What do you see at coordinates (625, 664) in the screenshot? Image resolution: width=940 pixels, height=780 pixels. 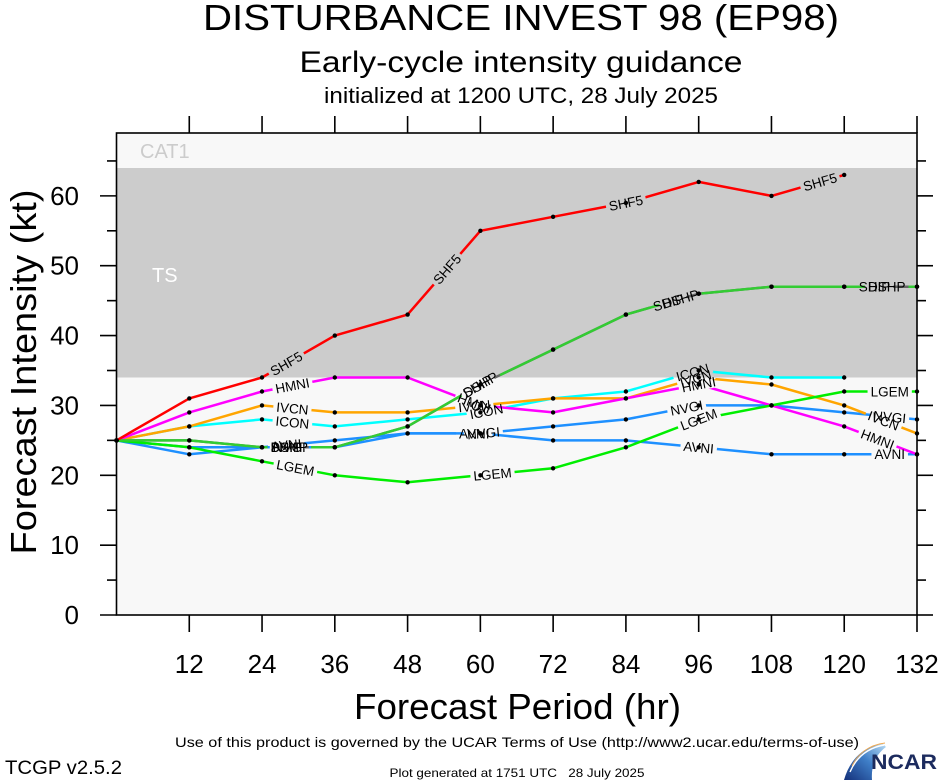 I see `x-tick-label: 84` at bounding box center [625, 664].